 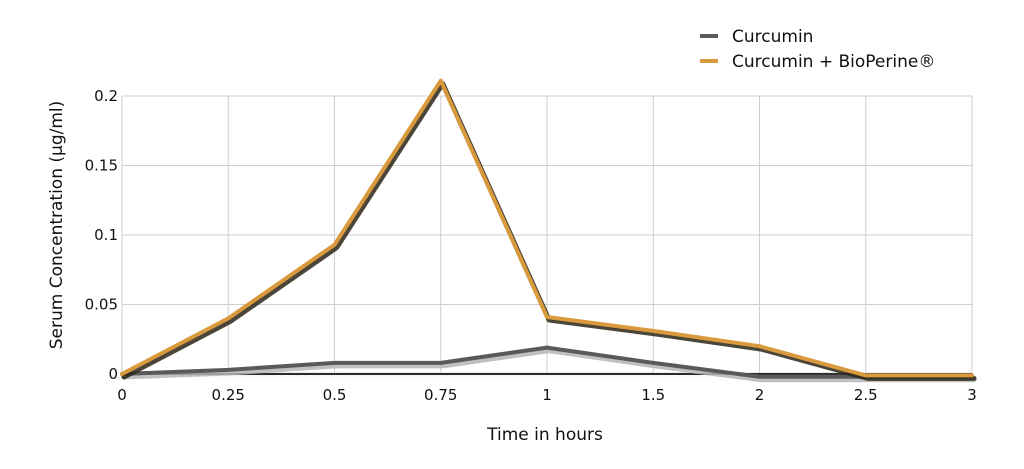 I want to click on legend: Curcumin Curcumin + BioPerine®, so click(x=817, y=49).